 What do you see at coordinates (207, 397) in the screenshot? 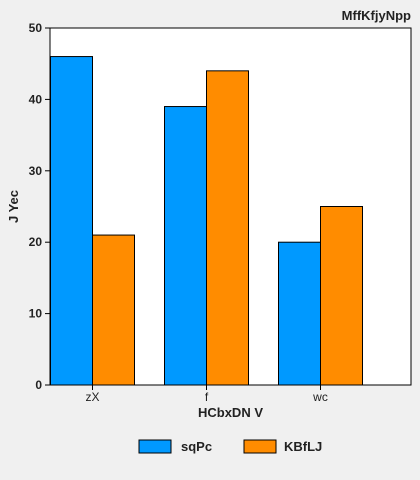
I see `x-tick-label: f` at bounding box center [207, 397].